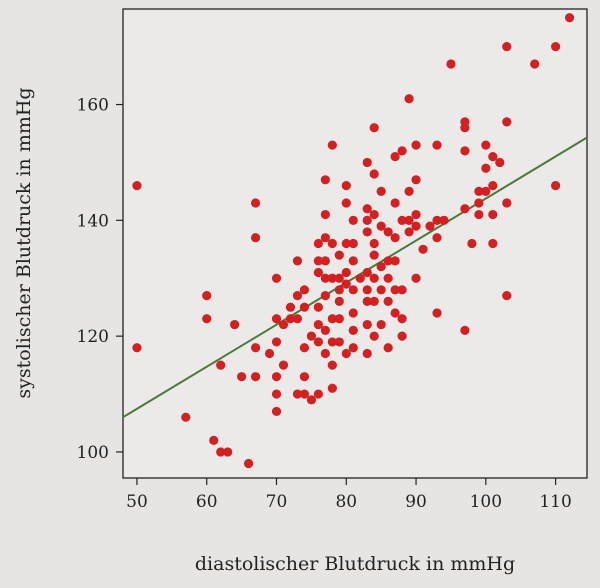 This screenshot has width=600, height=588. What do you see at coordinates (355, 564) in the screenshot?
I see `x-axis-label: diastolischer Blutdruck in mmHg` at bounding box center [355, 564].